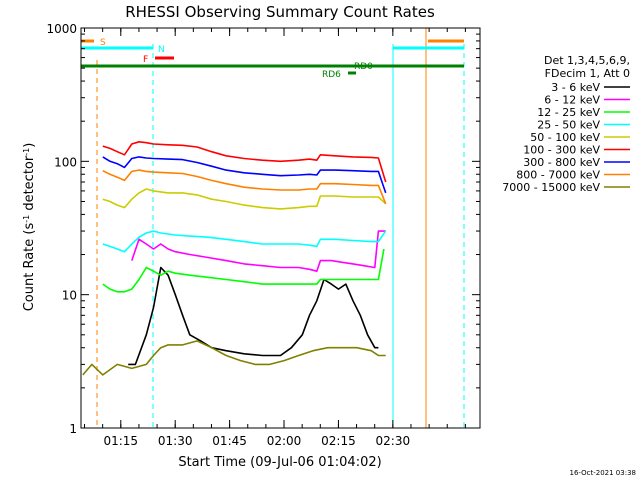 This screenshot has height=480, width=640. I want to click on x-tick-label-2: 01:45, so click(229, 441).